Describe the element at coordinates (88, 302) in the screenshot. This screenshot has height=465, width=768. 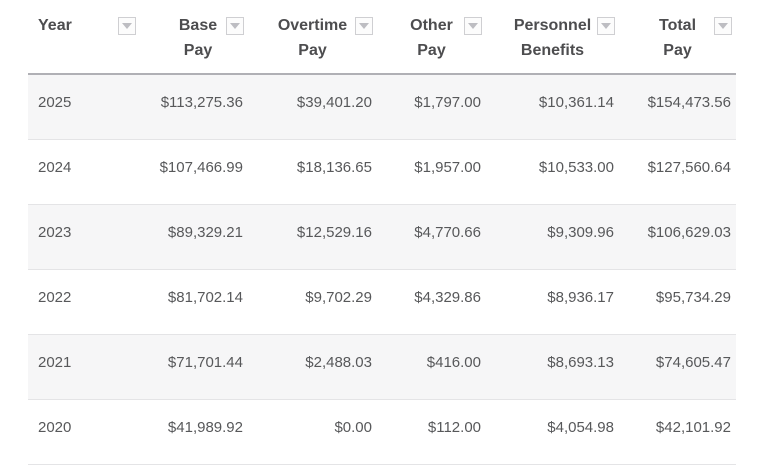
I see `cell-year: 2022` at that location.